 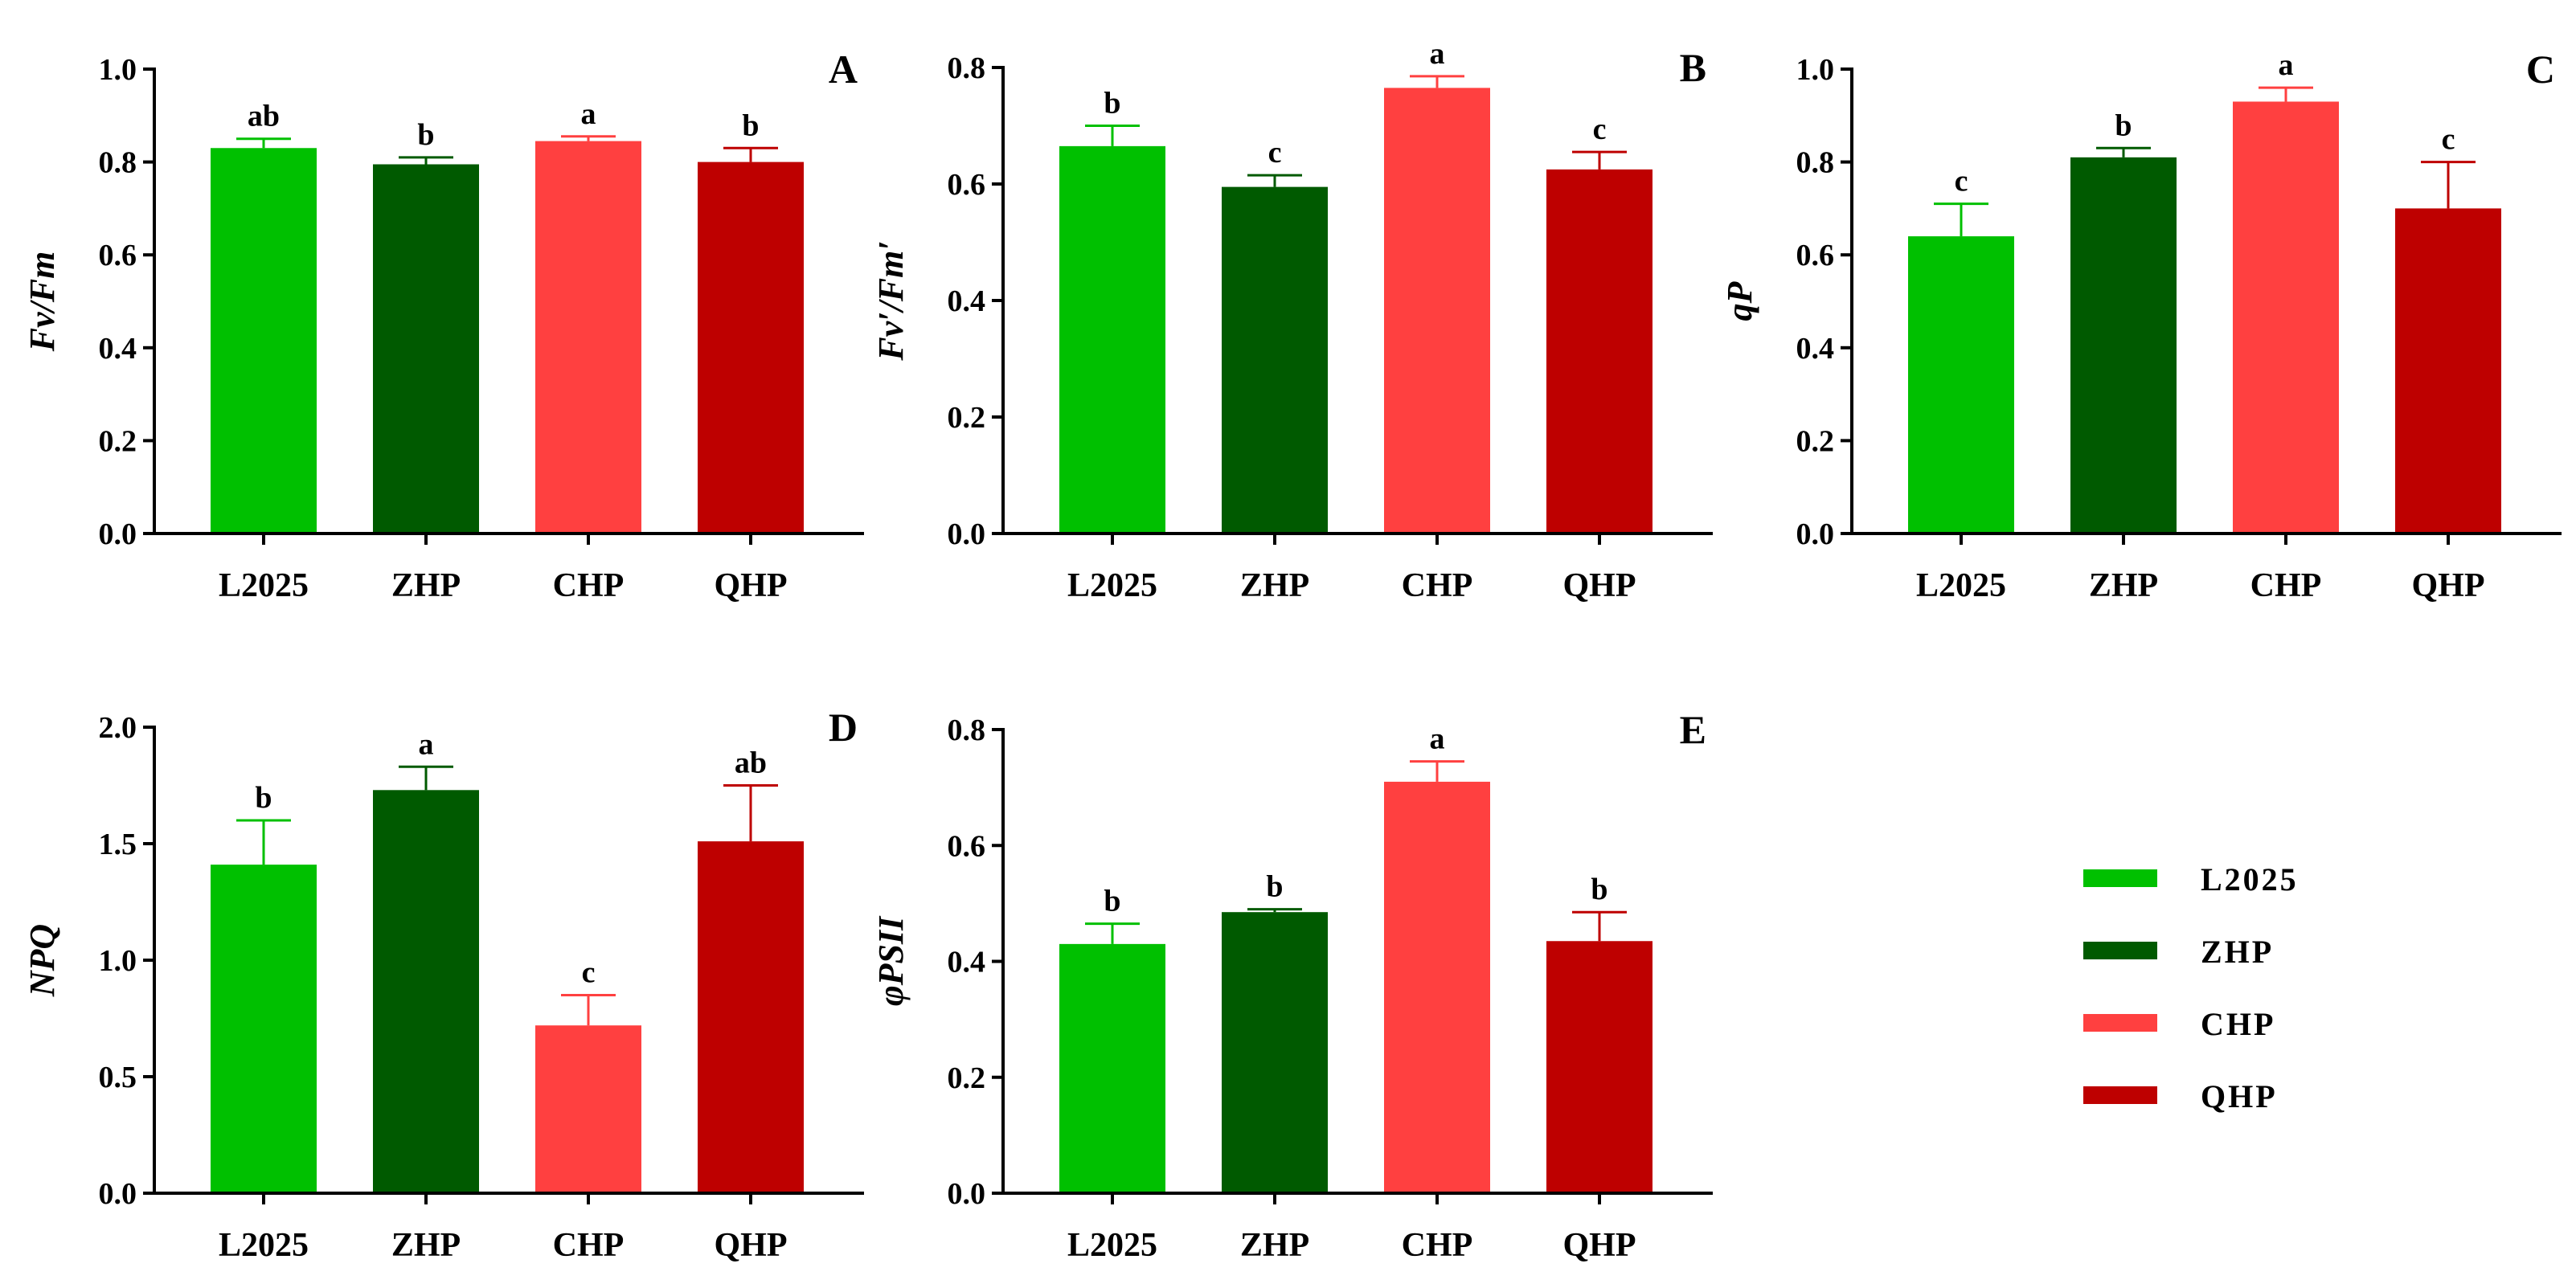 I want to click on y-axis-title-a: Fv/Fm, so click(x=42, y=302).